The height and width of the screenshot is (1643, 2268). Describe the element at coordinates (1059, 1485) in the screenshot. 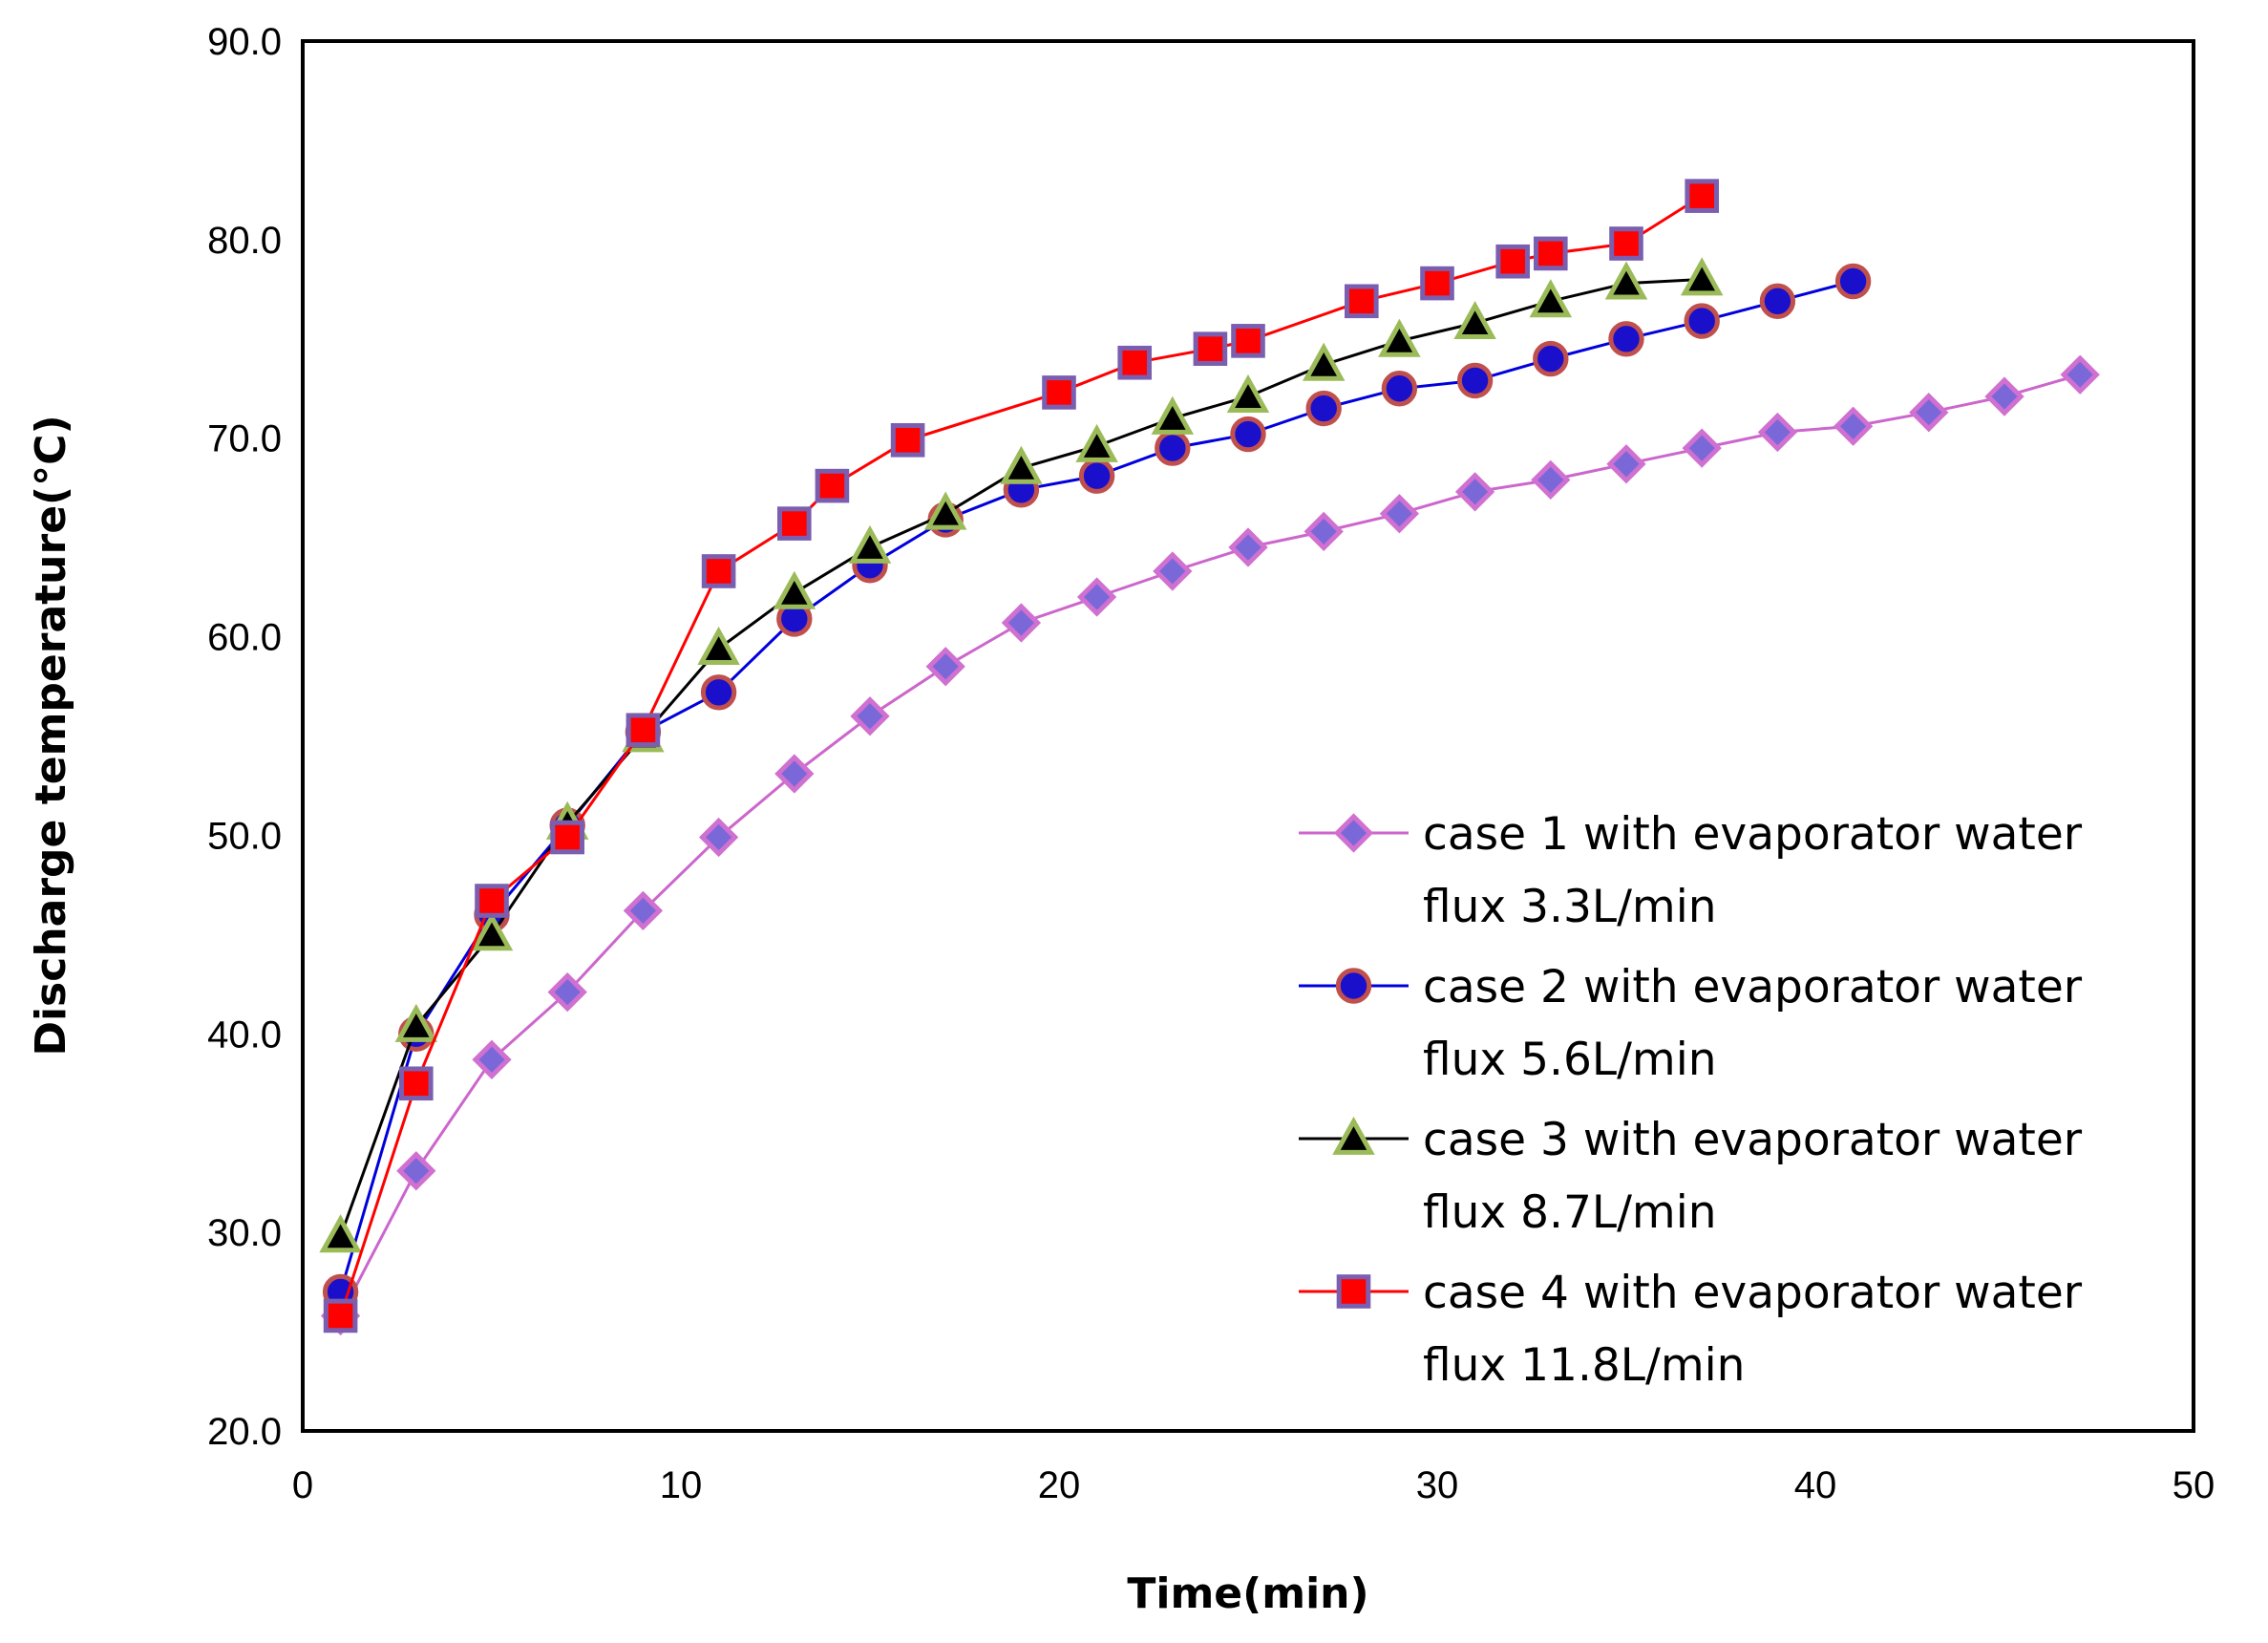

I see `x-tick-label: 20` at that location.